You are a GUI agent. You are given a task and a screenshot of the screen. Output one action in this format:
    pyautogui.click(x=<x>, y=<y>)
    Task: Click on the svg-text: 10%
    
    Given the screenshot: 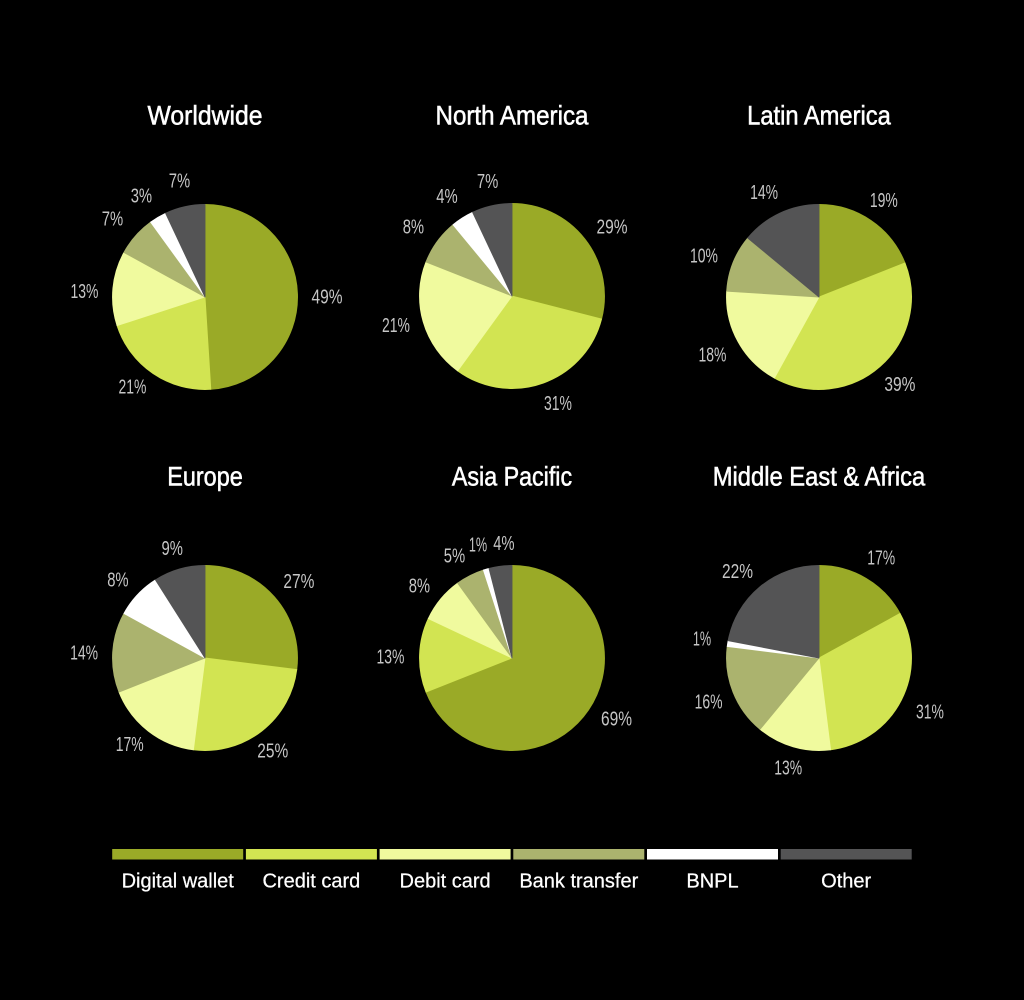 What is the action you would take?
    pyautogui.click(x=704, y=256)
    